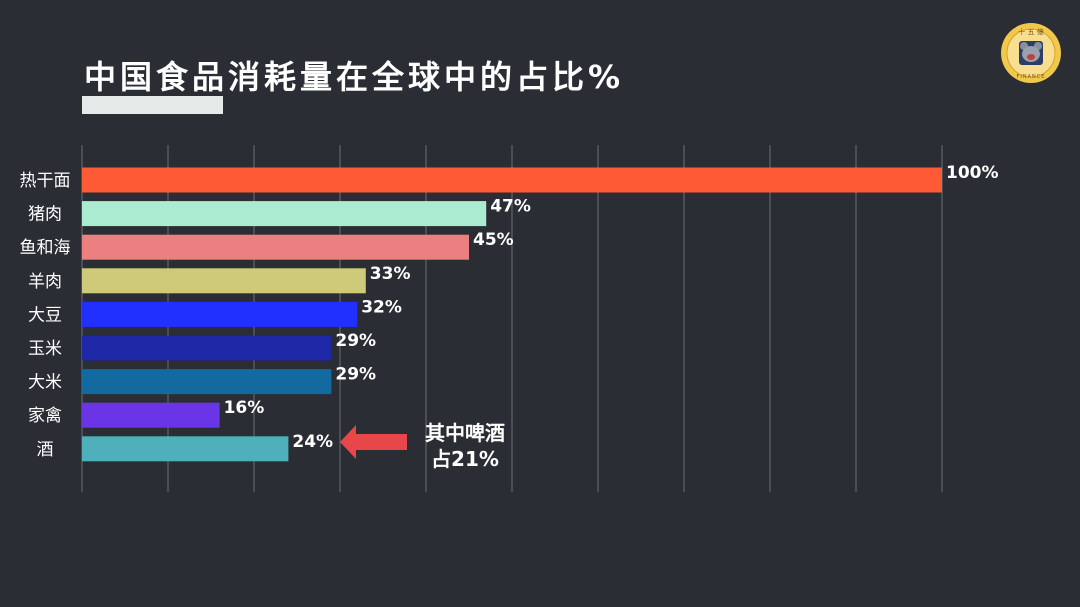 The image size is (1080, 607). What do you see at coordinates (1031, 53) in the screenshot?
I see `bear-logo-icon: 十 五 億 FINANCE` at bounding box center [1031, 53].